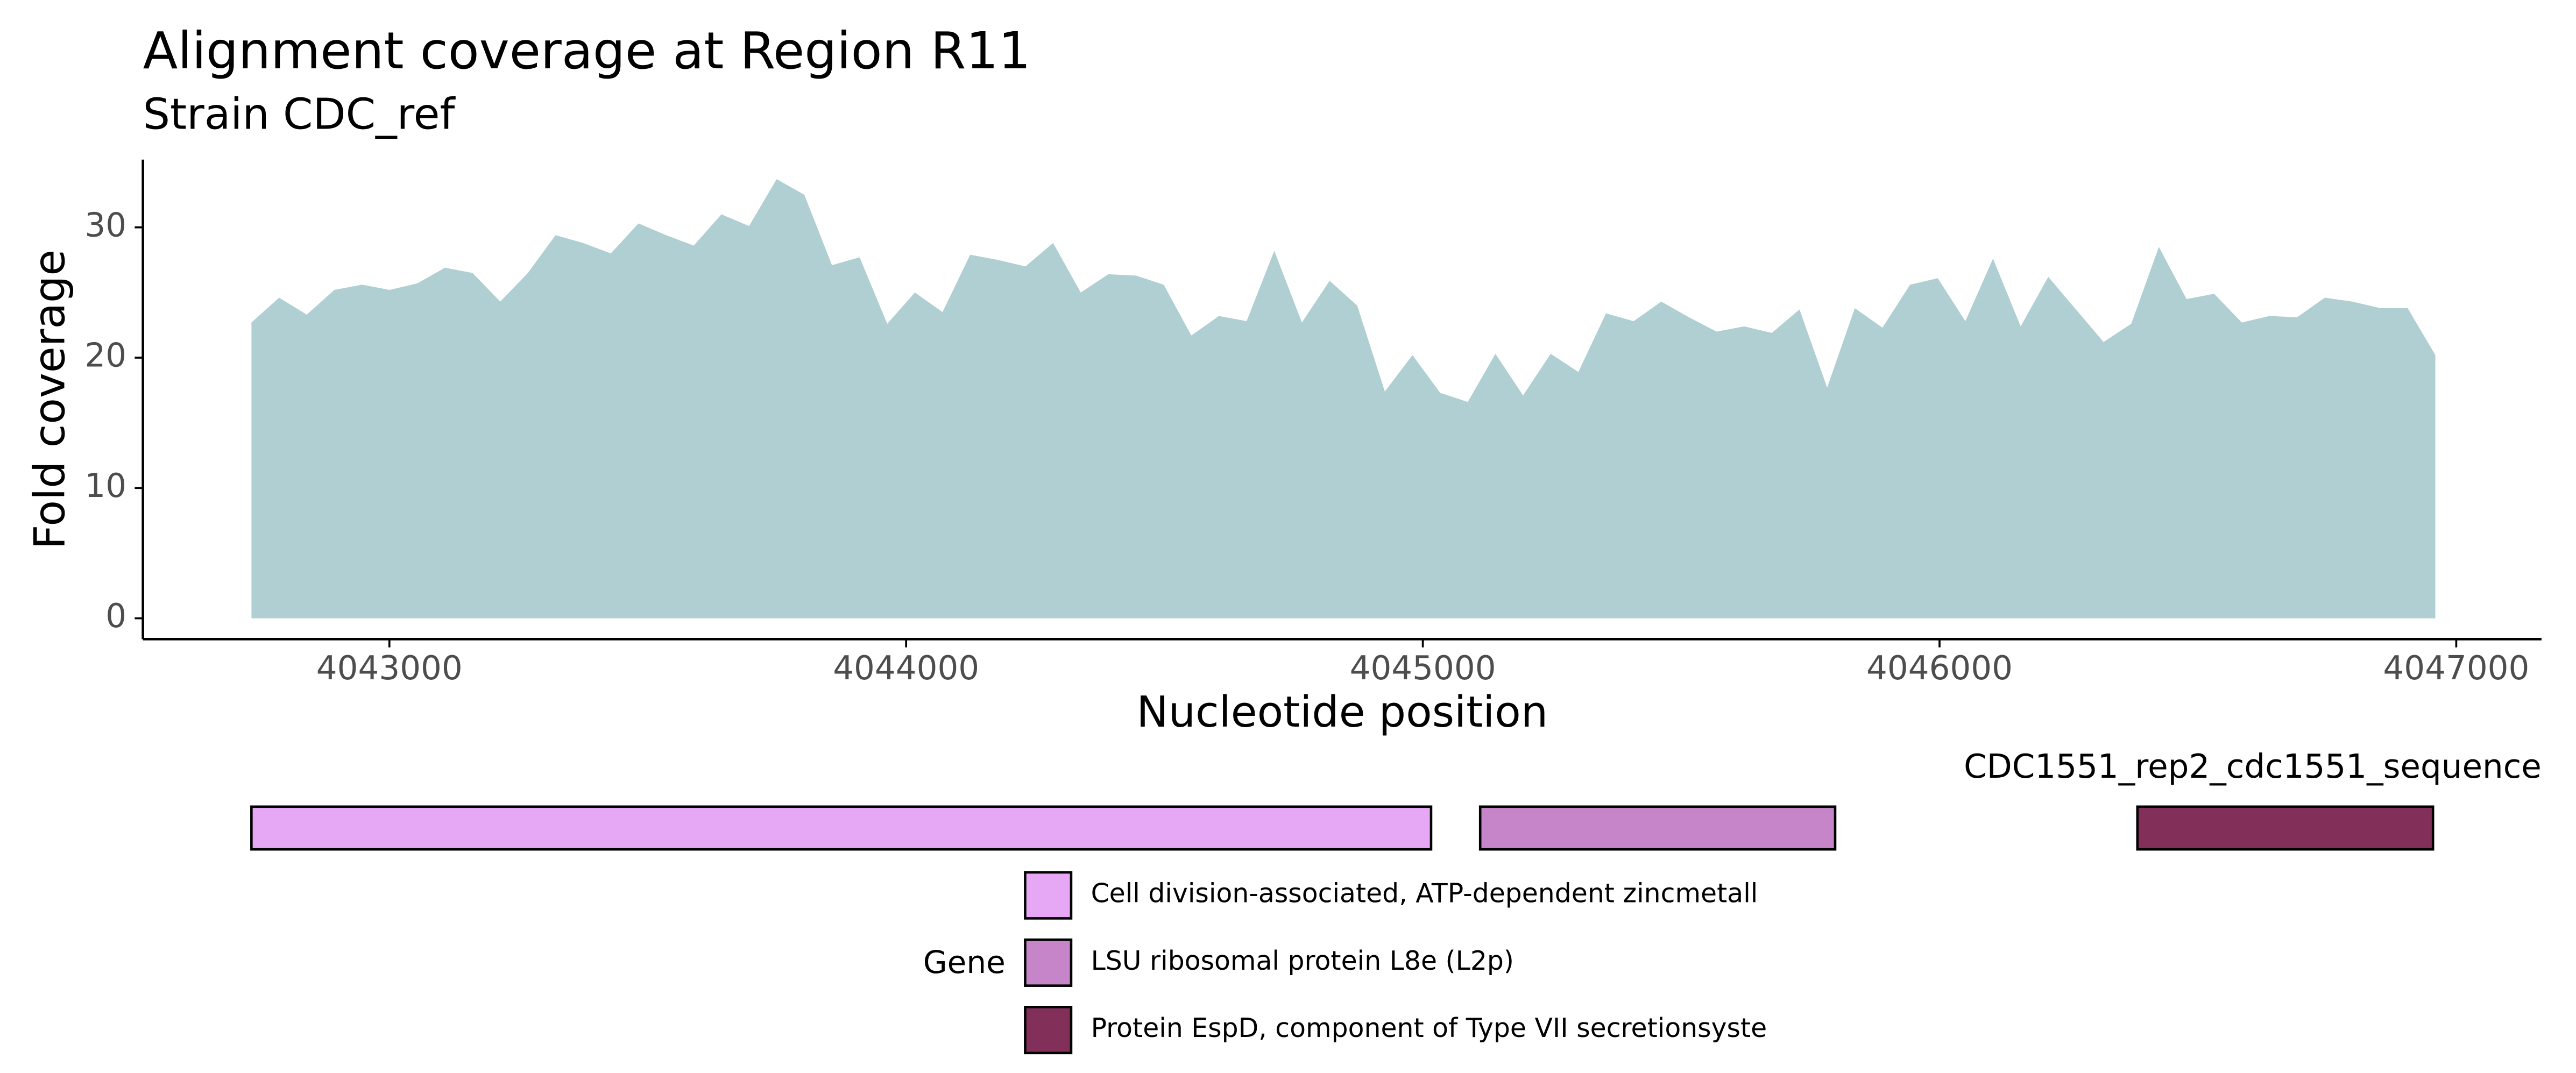 The image size is (2576, 1073). I want to click on y-axis-title: Fold coverage, so click(50, 400).